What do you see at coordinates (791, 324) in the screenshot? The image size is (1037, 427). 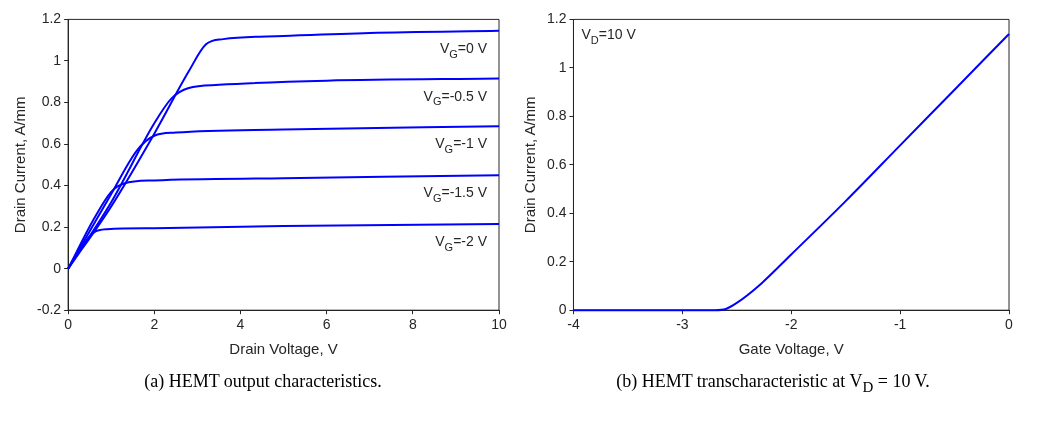 I see `x-tick-label: -2` at bounding box center [791, 324].